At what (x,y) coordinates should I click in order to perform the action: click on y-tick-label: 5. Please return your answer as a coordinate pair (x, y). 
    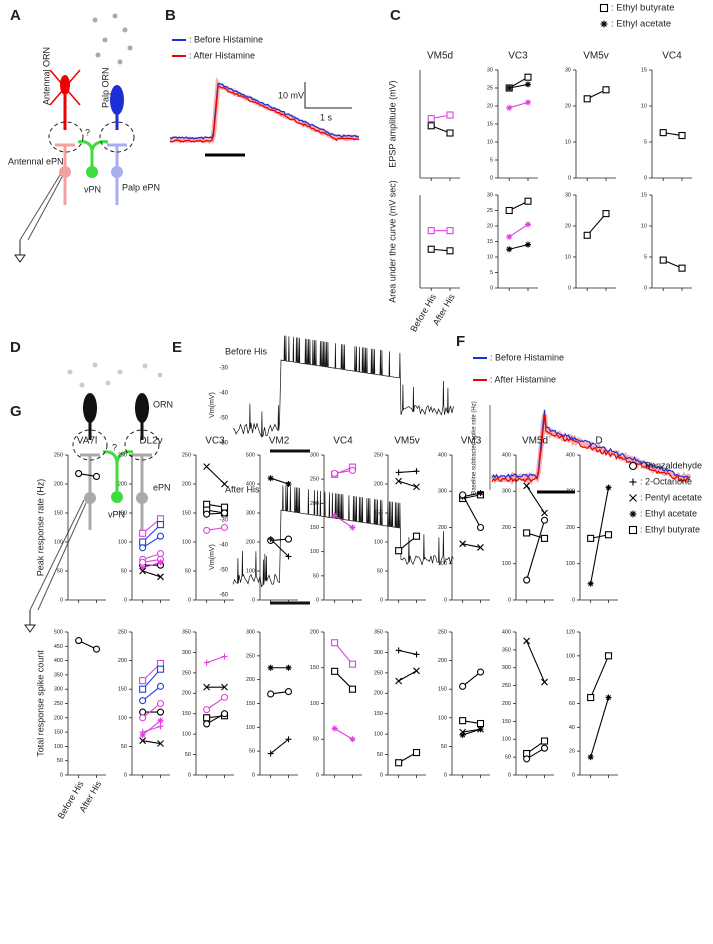
    Looking at the image, I should click on (491, 273).